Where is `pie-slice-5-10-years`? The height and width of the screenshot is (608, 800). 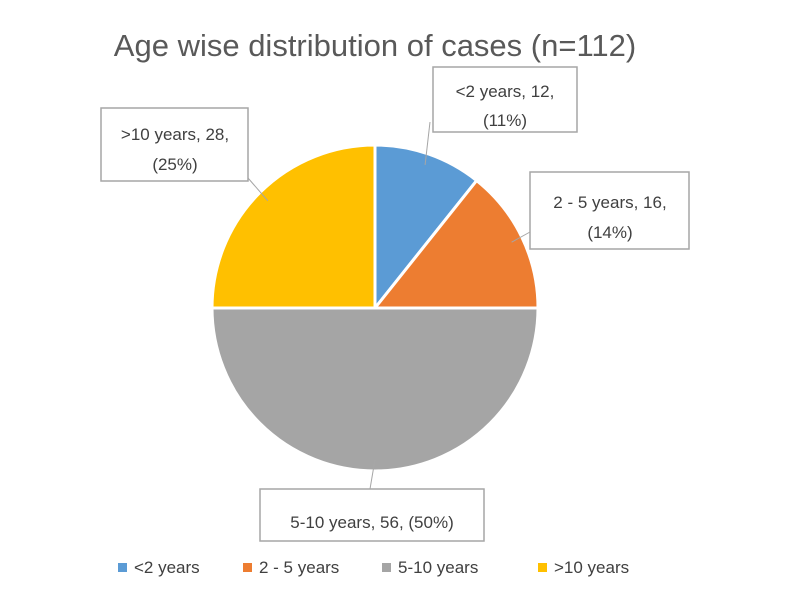 pie-slice-5-10-years is located at coordinates (375, 389).